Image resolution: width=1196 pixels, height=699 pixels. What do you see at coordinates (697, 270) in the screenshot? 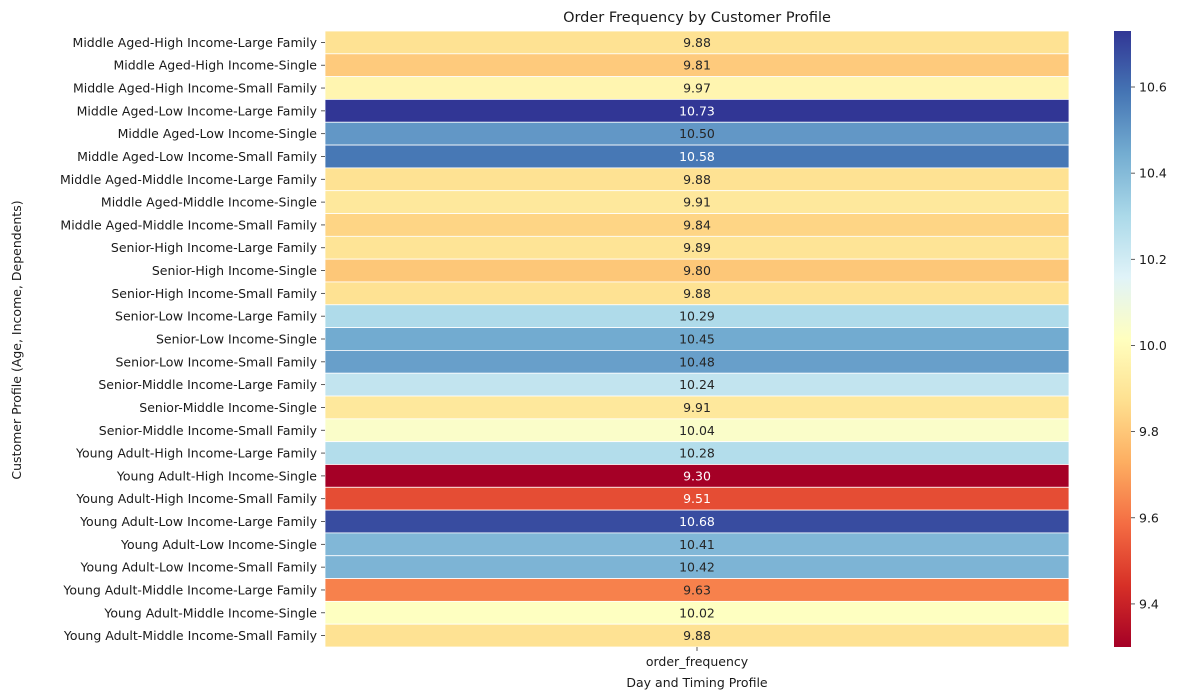
I see `cell-value-label: 9.80` at bounding box center [697, 270].